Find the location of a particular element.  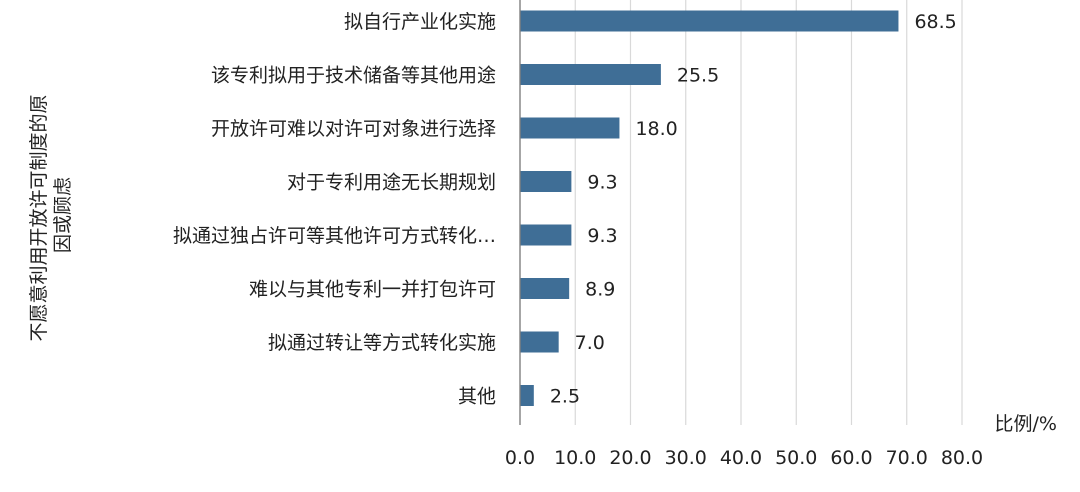

category-label: 开放许可难以对许可对象进行选择 is located at coordinates (353, 129).